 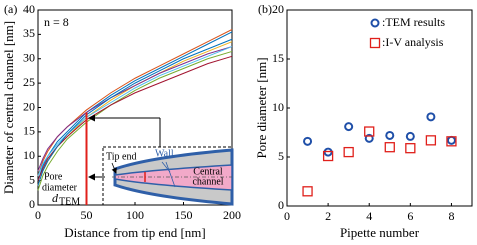 What do you see at coordinates (184, 215) in the screenshot?
I see `x-tick-label: 150` at bounding box center [184, 215].